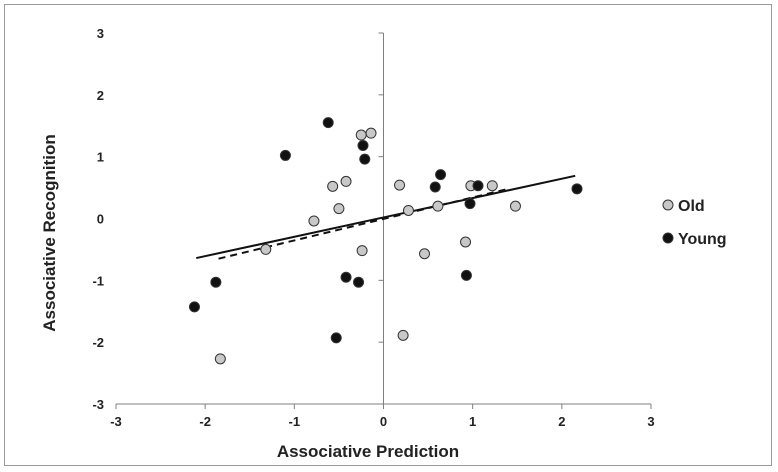 This screenshot has width=778, height=472. I want to click on legend-label-old: Old, so click(691, 206).